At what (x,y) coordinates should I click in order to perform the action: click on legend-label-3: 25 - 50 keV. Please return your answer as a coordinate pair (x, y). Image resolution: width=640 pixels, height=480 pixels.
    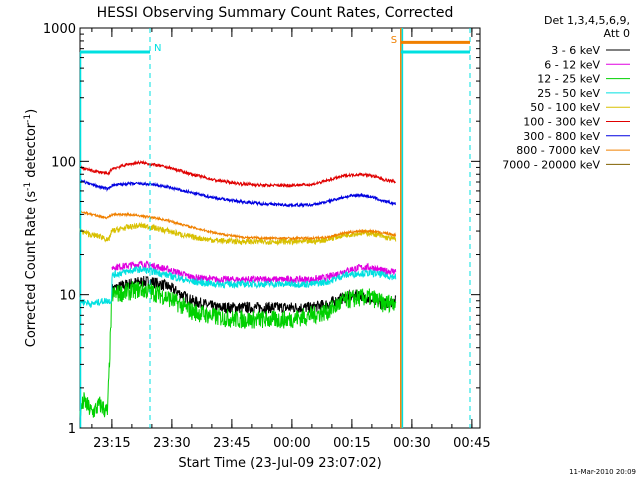
    Looking at the image, I should click on (568, 93).